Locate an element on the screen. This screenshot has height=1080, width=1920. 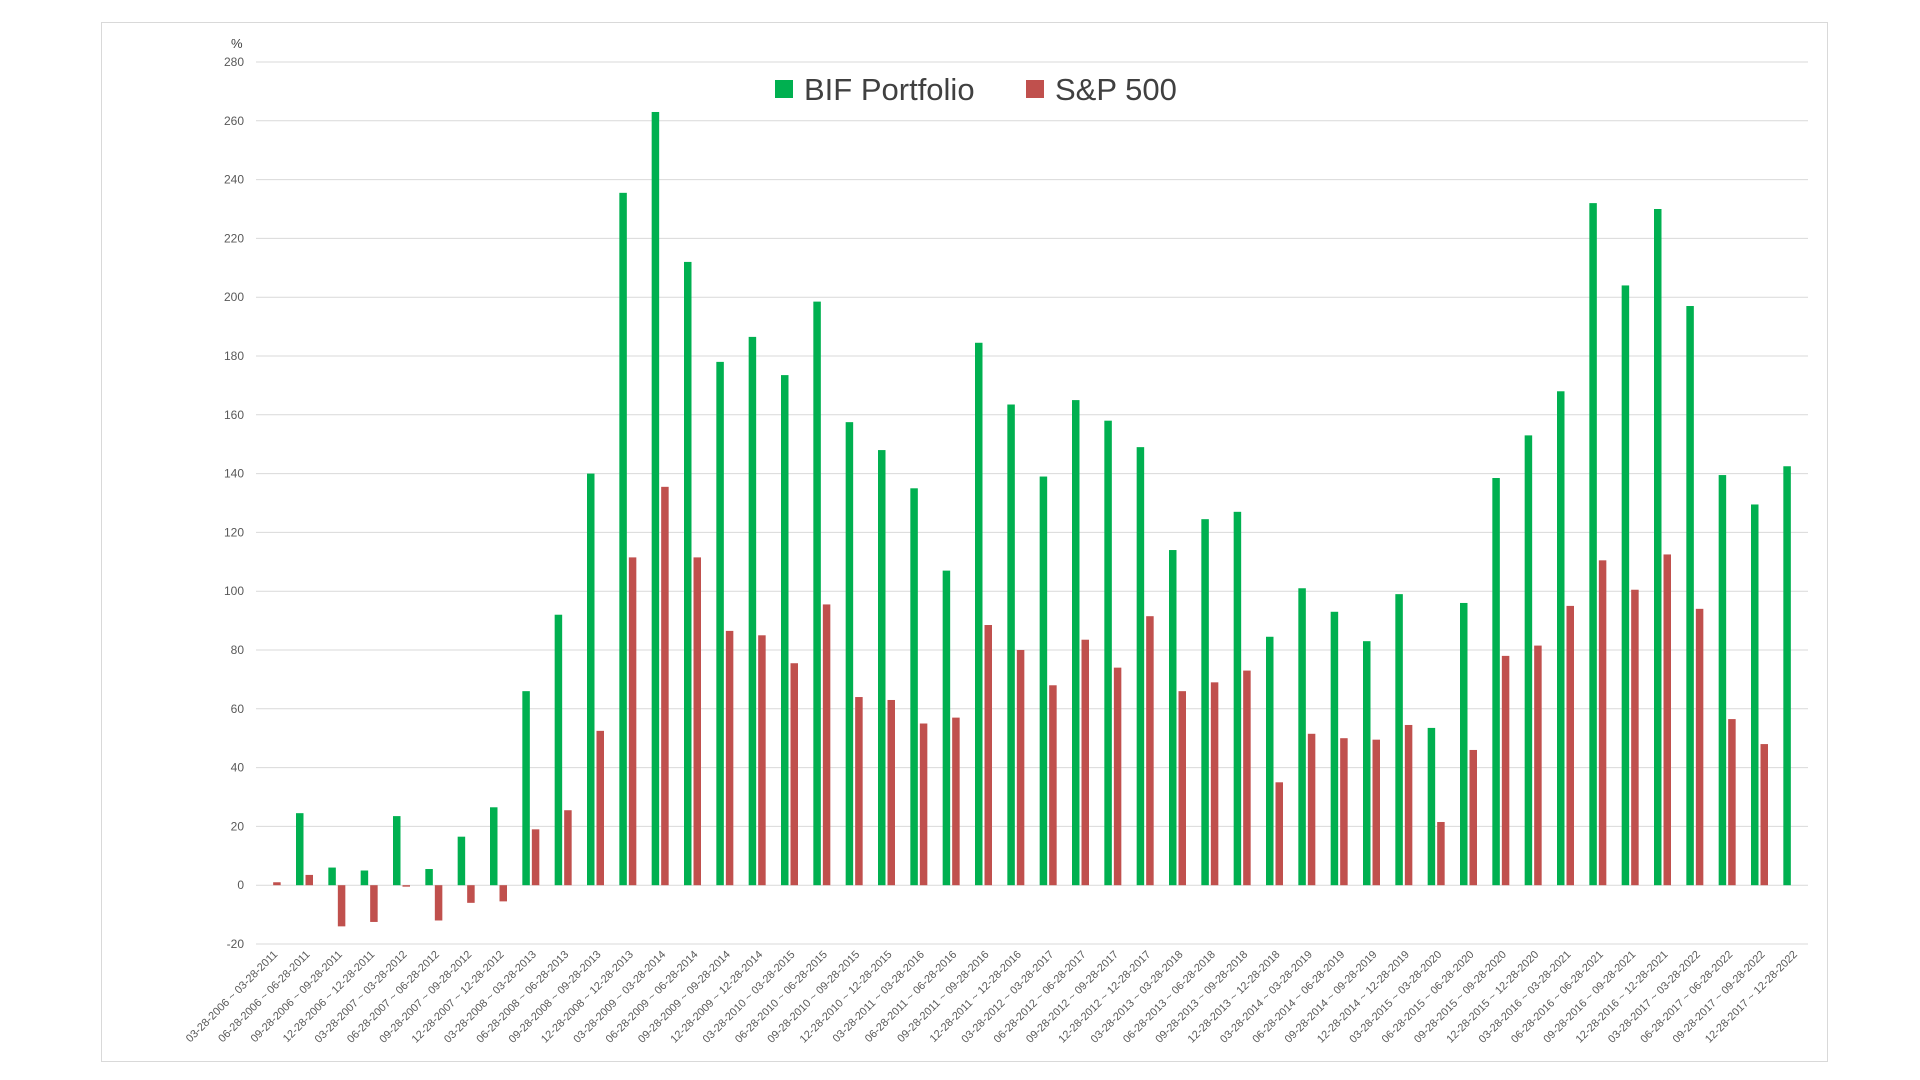
y-tick-label: 240 is located at coordinates (234, 180).